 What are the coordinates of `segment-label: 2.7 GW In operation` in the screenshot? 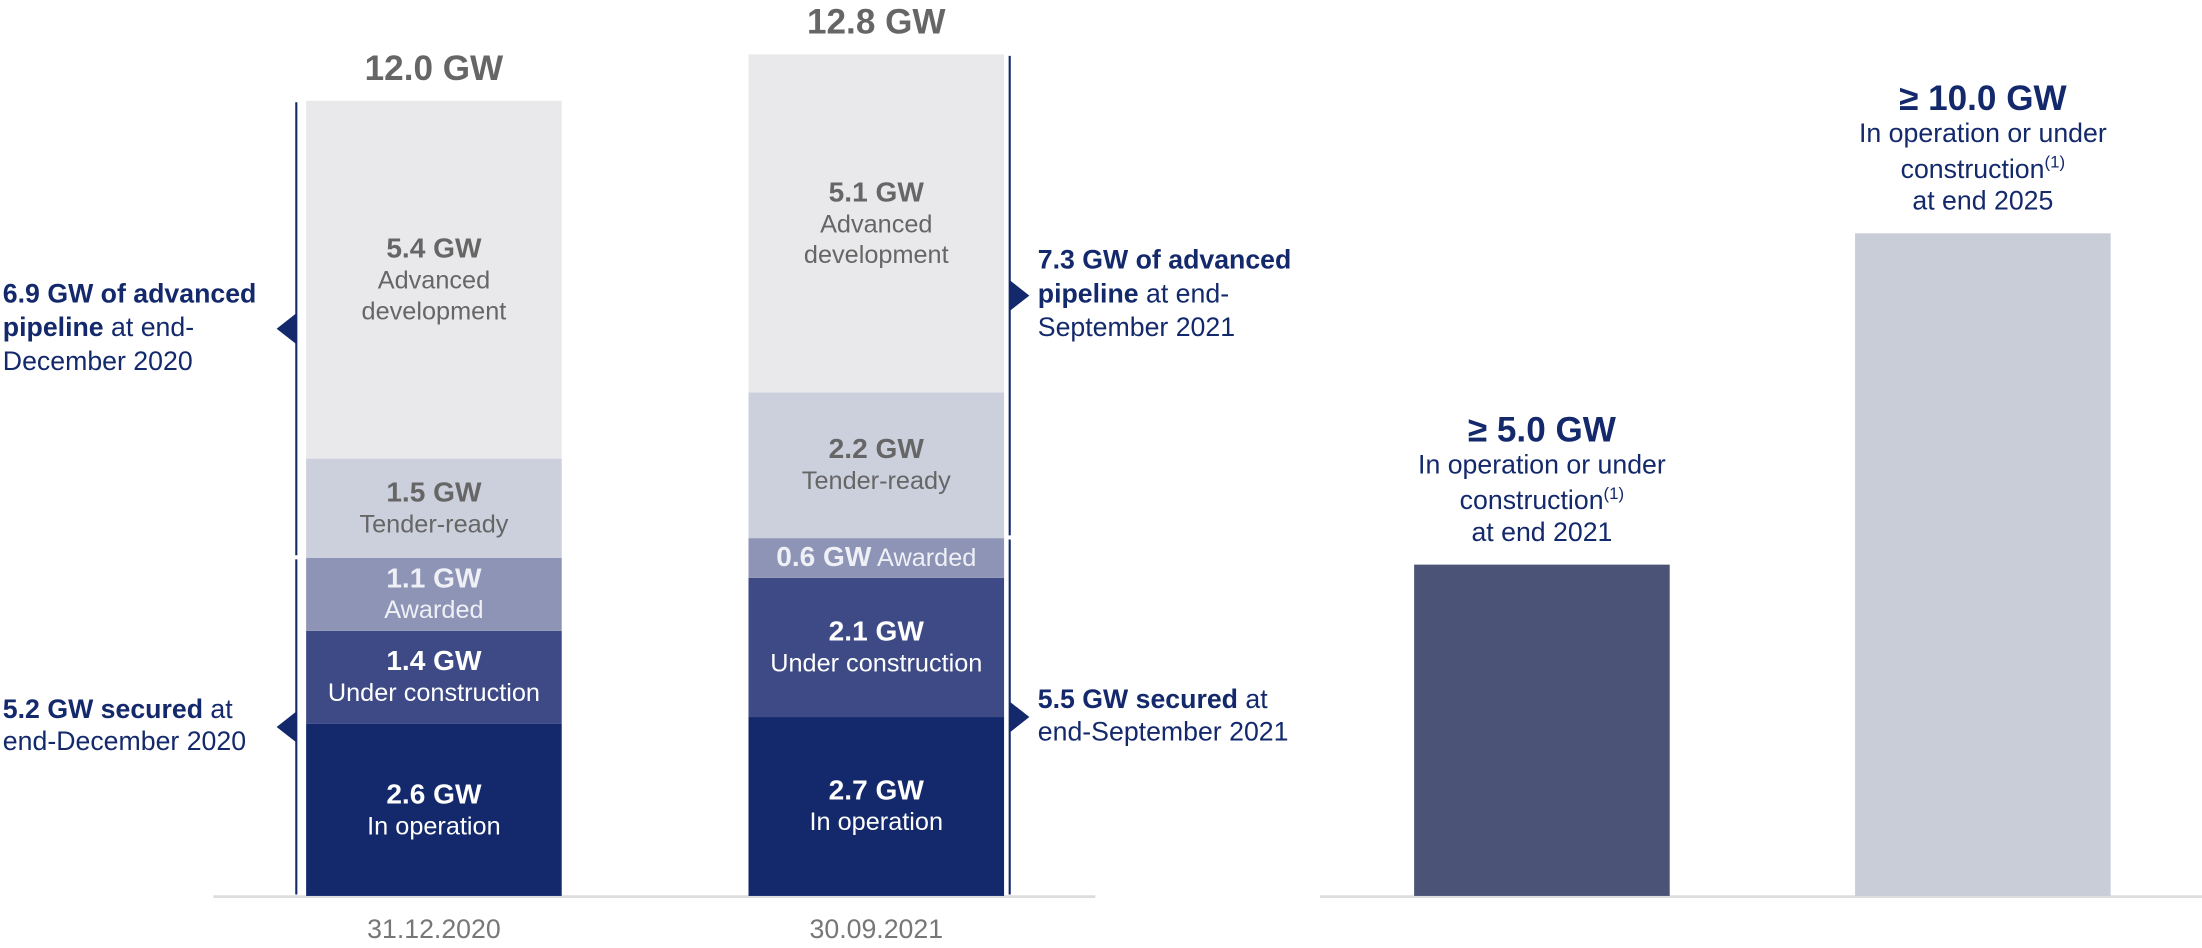 It's located at (876, 806).